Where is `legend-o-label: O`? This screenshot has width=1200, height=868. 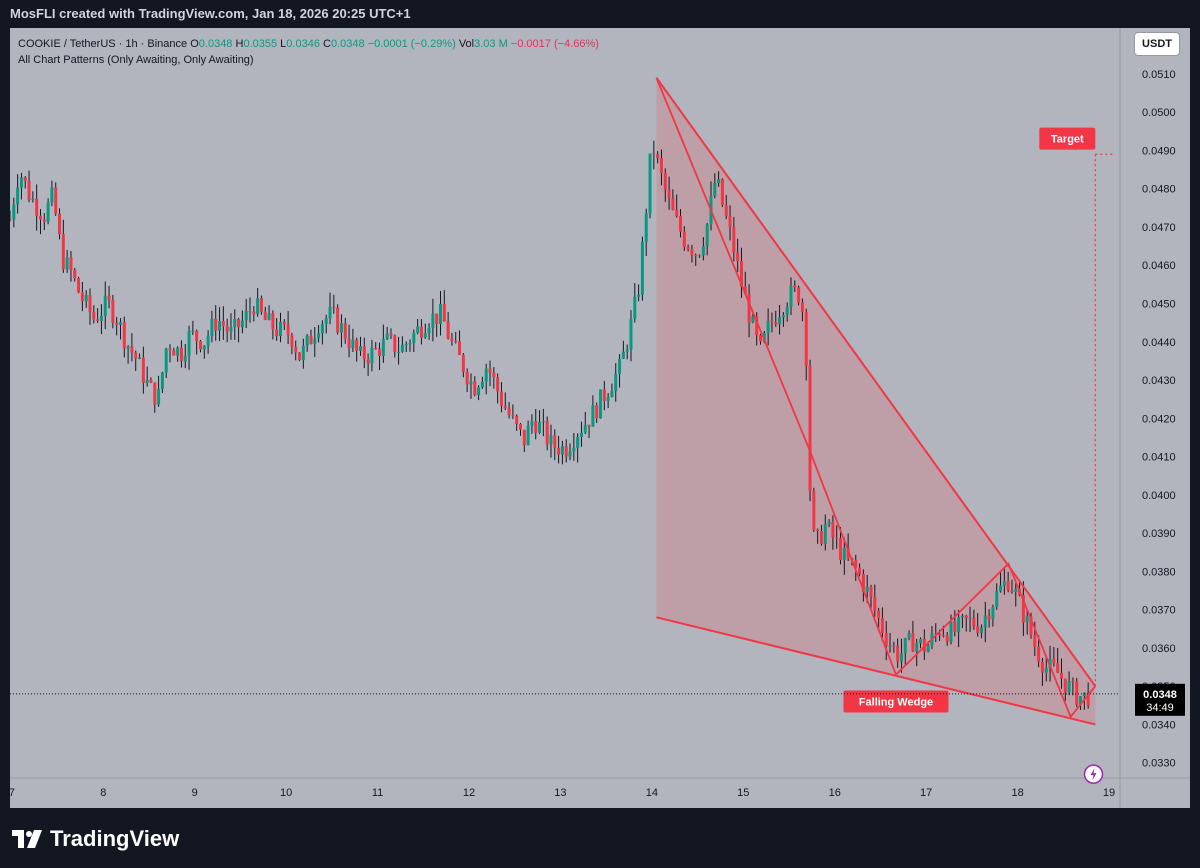 legend-o-label: O is located at coordinates (194, 44).